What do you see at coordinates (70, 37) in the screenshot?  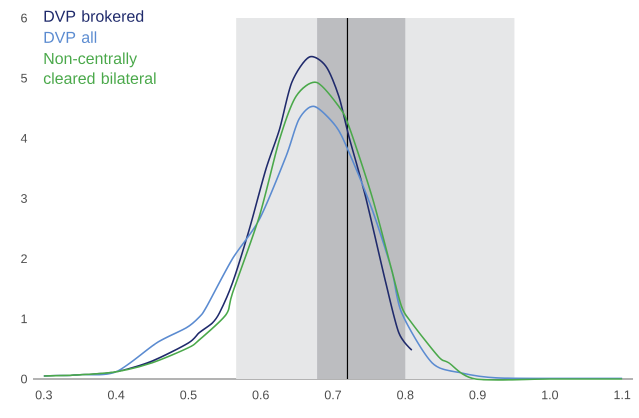 I see `text: DVP all` at bounding box center [70, 37].